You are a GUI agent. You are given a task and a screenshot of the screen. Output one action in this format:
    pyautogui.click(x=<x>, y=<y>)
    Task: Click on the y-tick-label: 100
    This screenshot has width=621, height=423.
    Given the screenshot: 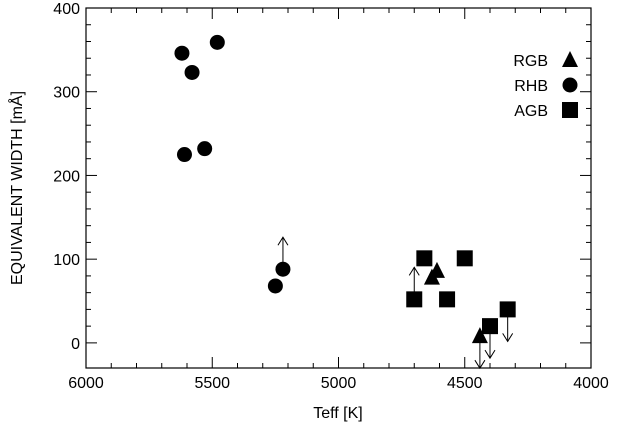 What is the action you would take?
    pyautogui.click(x=66, y=260)
    